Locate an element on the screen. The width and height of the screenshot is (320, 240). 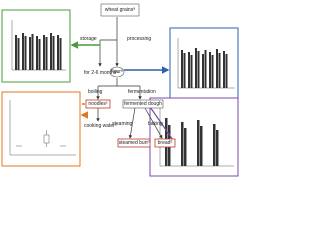
edge-label: boiling is located at coordinates (95, 92).